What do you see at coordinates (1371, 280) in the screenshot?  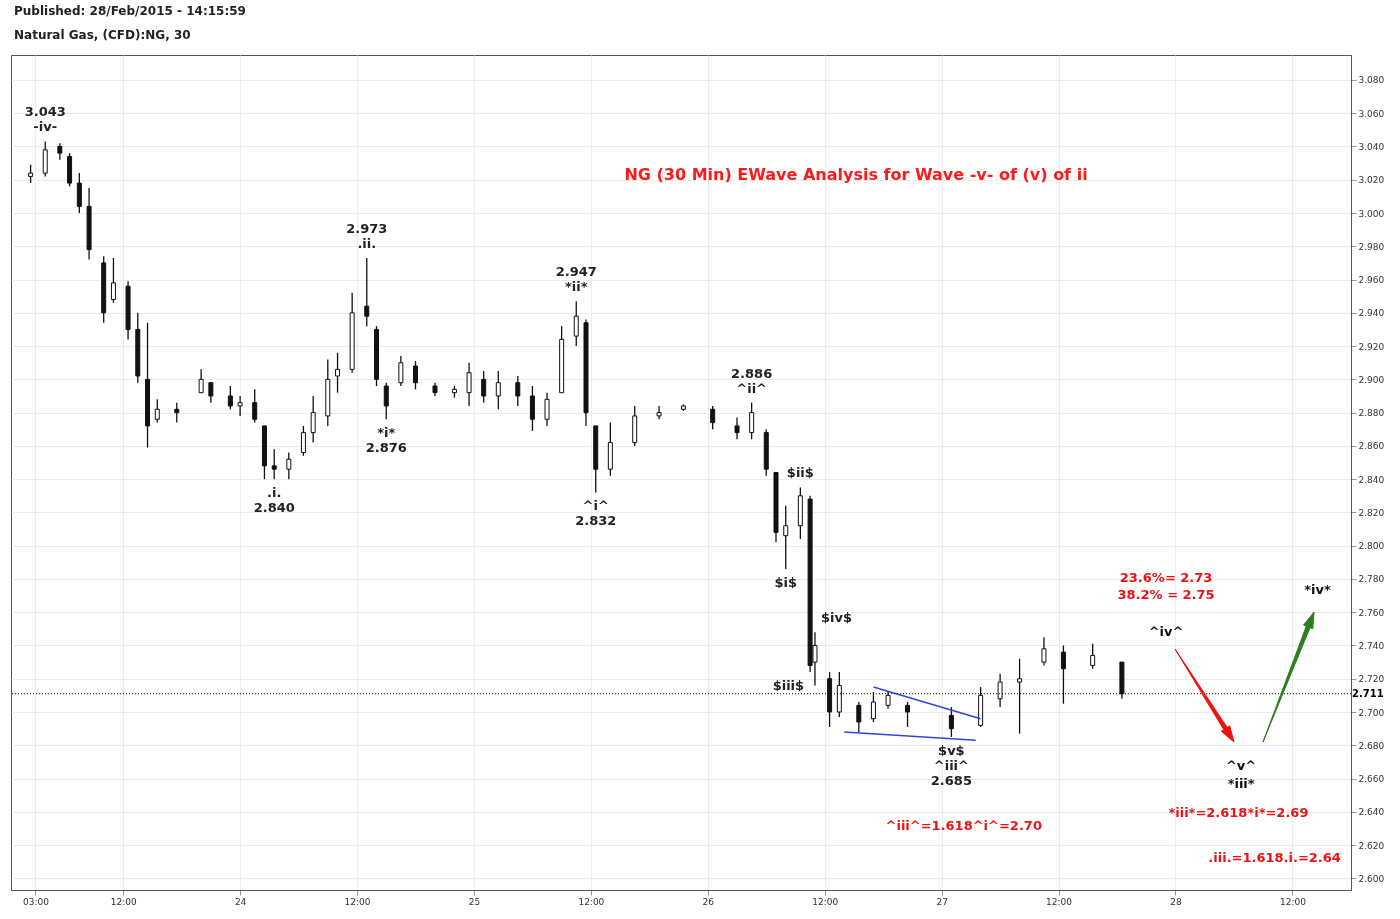 I see `y-tick-label: 2.960` at bounding box center [1371, 280].